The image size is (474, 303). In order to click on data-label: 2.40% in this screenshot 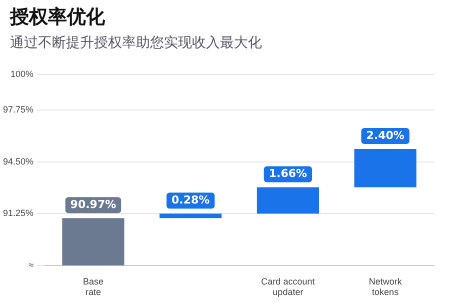, I will do `click(385, 135)`.